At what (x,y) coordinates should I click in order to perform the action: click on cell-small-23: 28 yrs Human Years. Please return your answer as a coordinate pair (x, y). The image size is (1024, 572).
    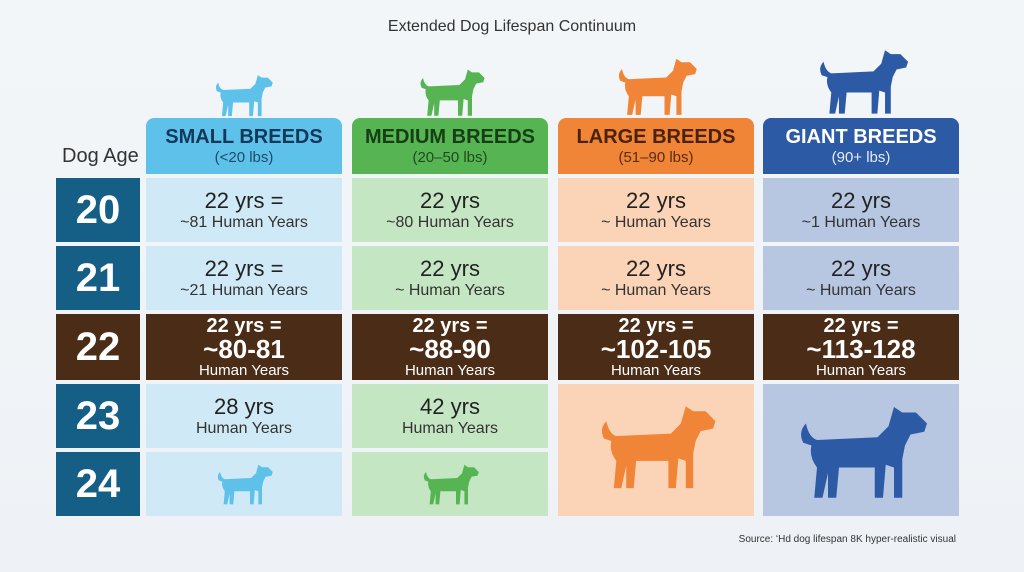
    Looking at the image, I should click on (244, 416).